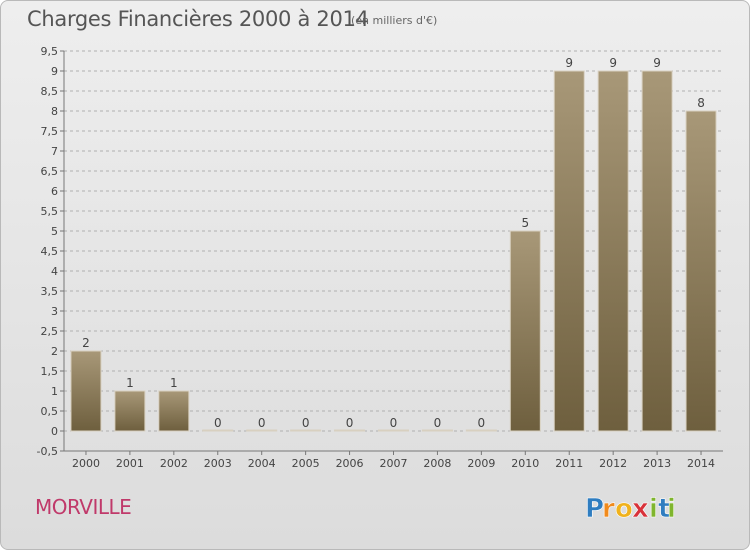 The height and width of the screenshot is (550, 750). What do you see at coordinates (613, 463) in the screenshot?
I see `x-tick-label: 2012` at bounding box center [613, 463].